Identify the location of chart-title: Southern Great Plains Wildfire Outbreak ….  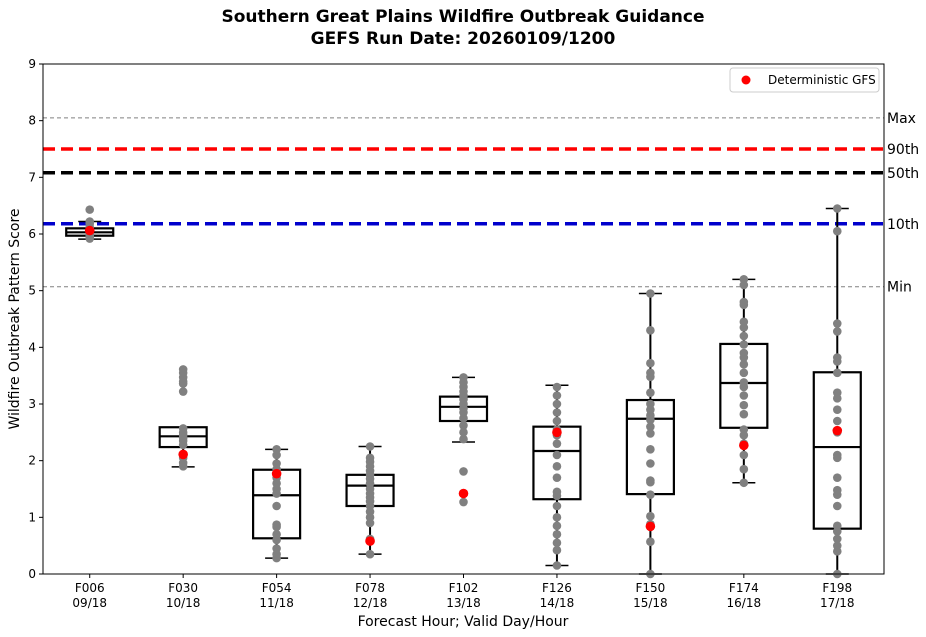
(463, 17).